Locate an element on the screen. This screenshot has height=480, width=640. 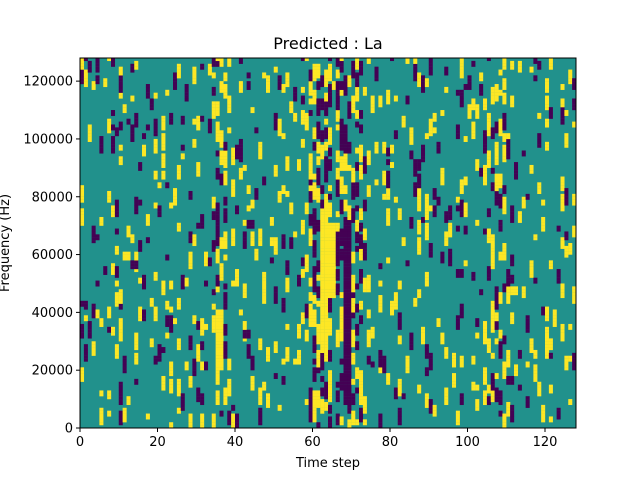
x-tick-label: 0 is located at coordinates (80, 442).